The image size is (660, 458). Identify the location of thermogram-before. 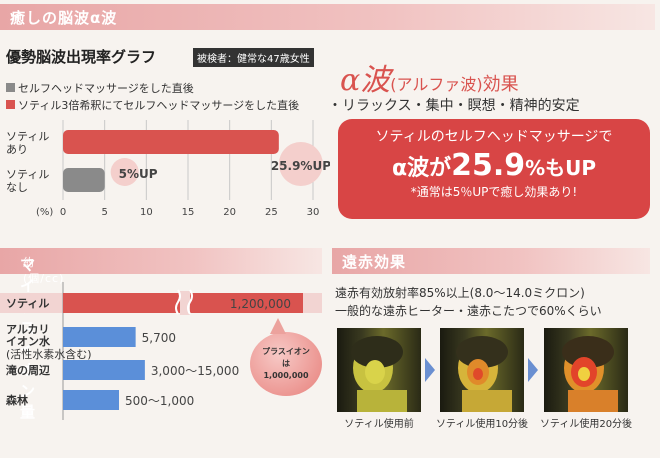
(379, 370).